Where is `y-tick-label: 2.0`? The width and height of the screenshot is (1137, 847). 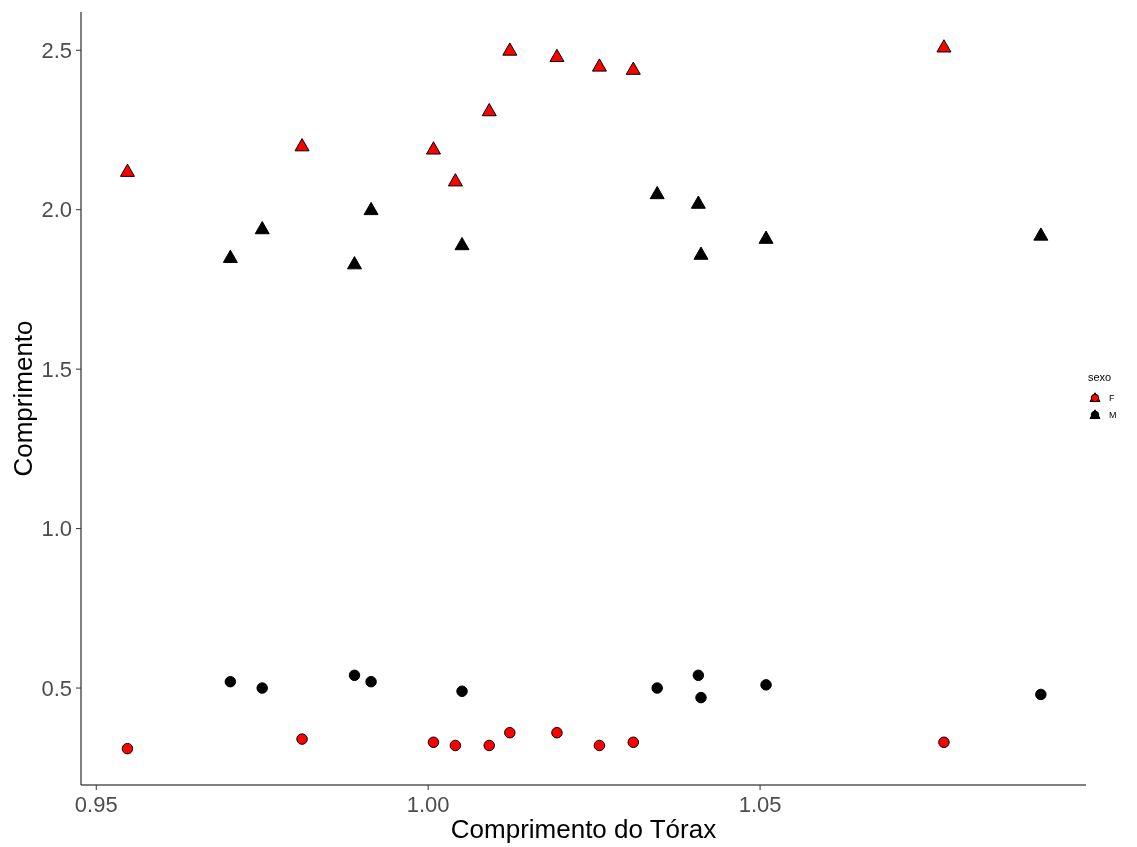
y-tick-label: 2.0 is located at coordinates (56, 210).